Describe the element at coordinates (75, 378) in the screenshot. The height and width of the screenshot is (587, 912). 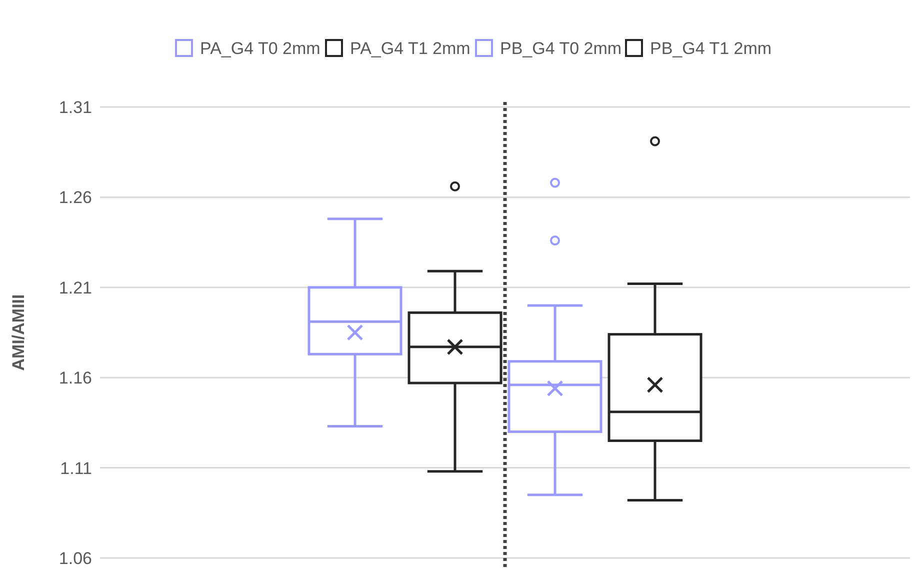
I see `y-tick-label: 1.16` at that location.